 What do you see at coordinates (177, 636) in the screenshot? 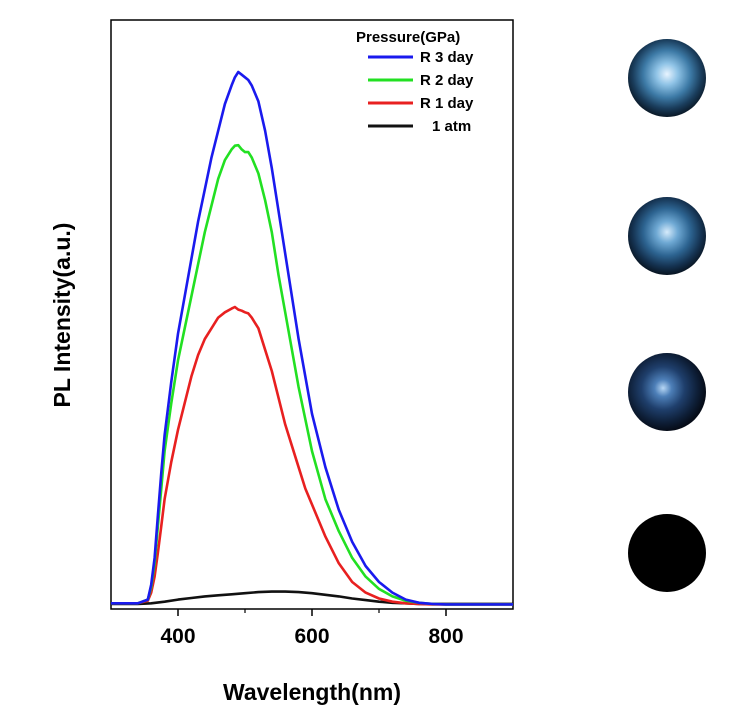
I see `x-tick-label: 400` at bounding box center [177, 636].